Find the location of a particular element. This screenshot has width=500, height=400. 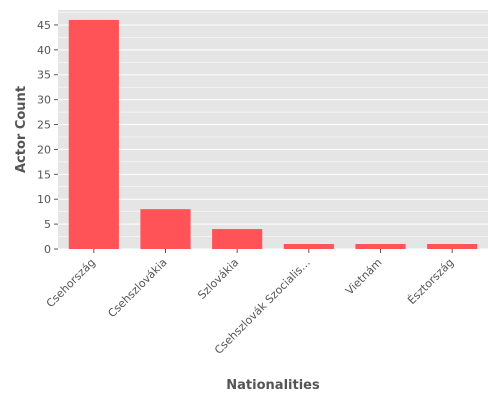

y-tick-label: 45 is located at coordinates (44, 25).